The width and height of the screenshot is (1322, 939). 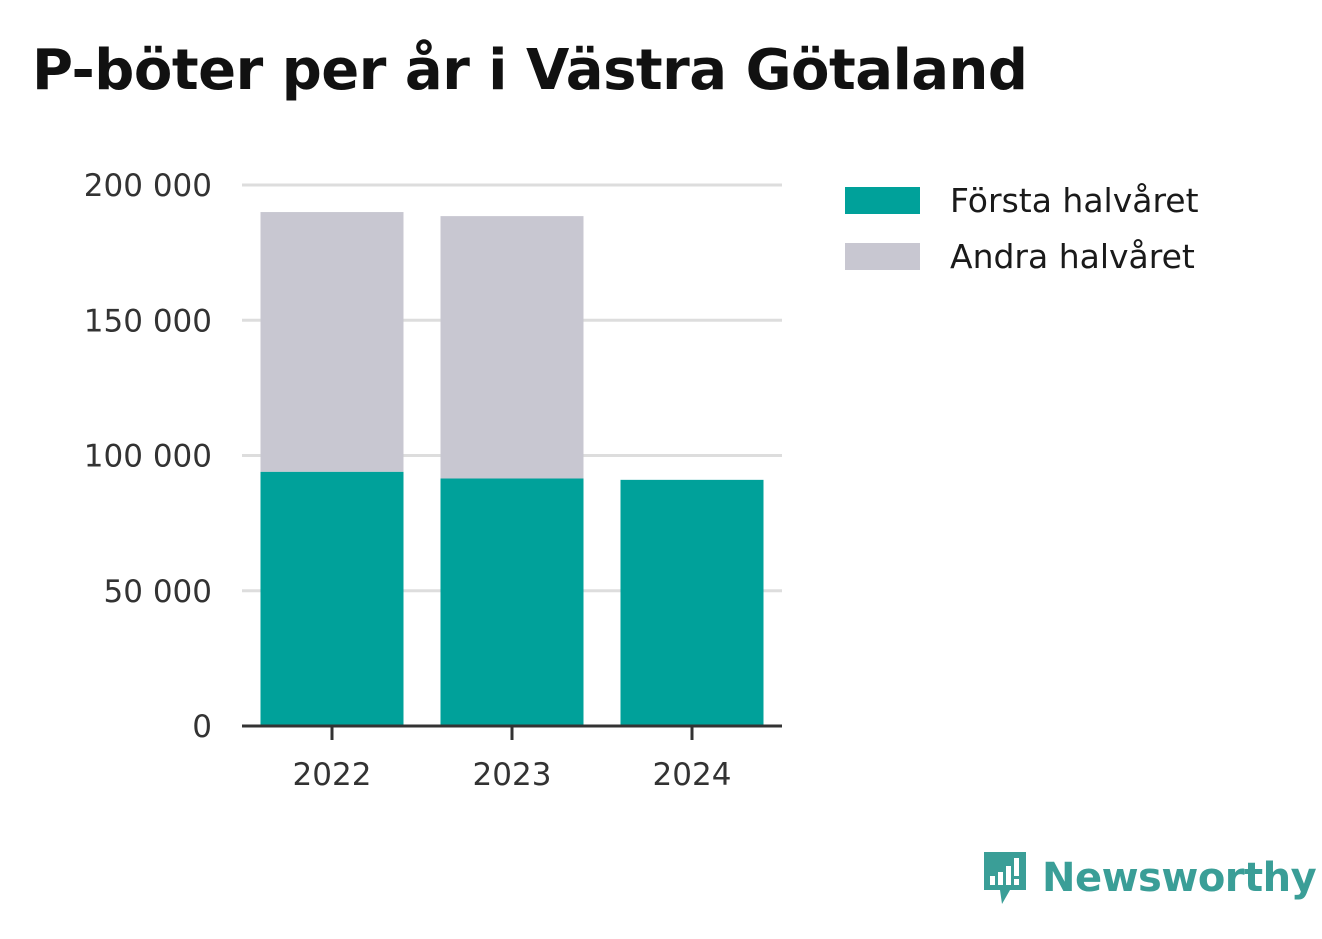 What do you see at coordinates (148, 321) in the screenshot?
I see `y-tick-label: 150 000` at bounding box center [148, 321].